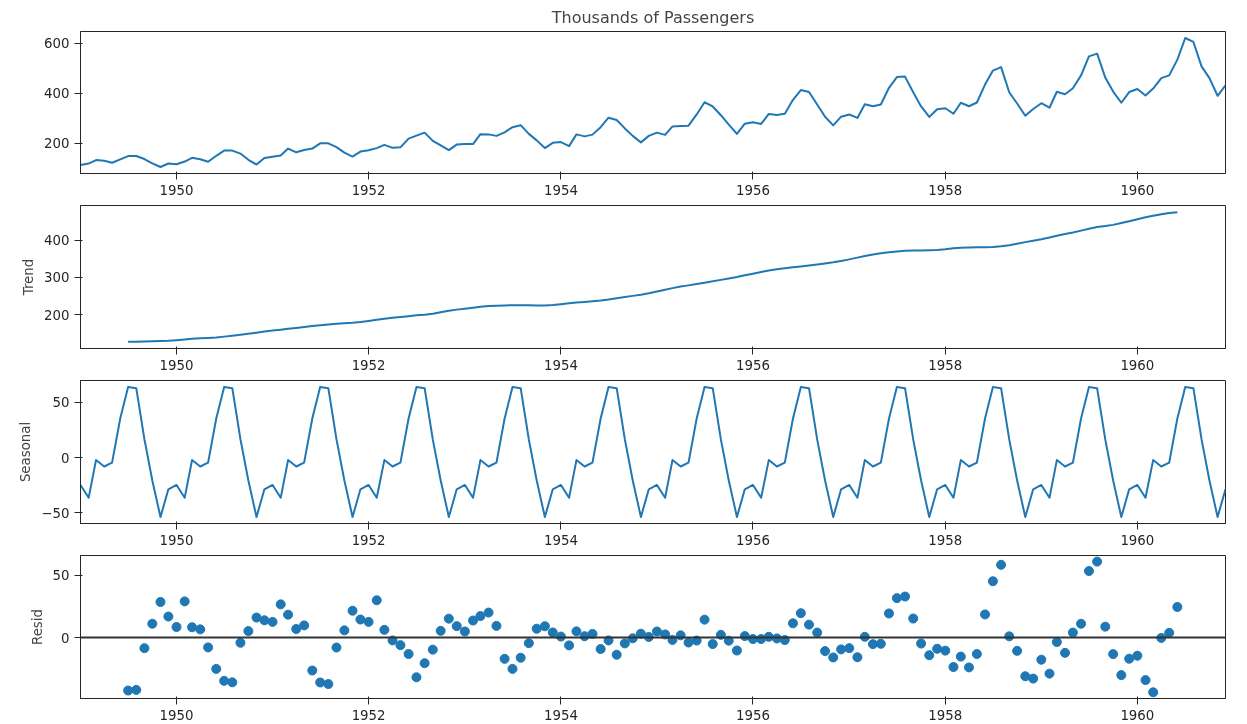 The height and width of the screenshot is (724, 1247). What do you see at coordinates (57, 278) in the screenshot?
I see `y-tick-label: 300` at bounding box center [57, 278].